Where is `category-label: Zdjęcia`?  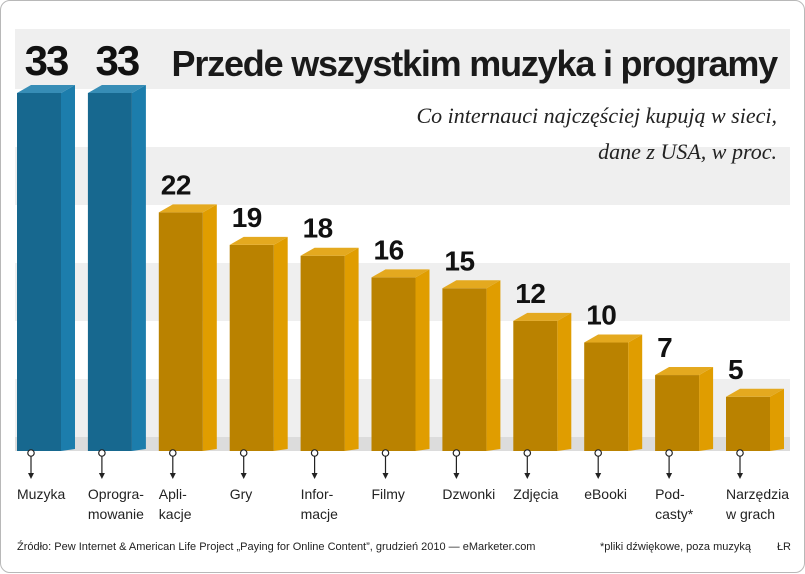
category-label: Zdjęcia is located at coordinates (535, 494).